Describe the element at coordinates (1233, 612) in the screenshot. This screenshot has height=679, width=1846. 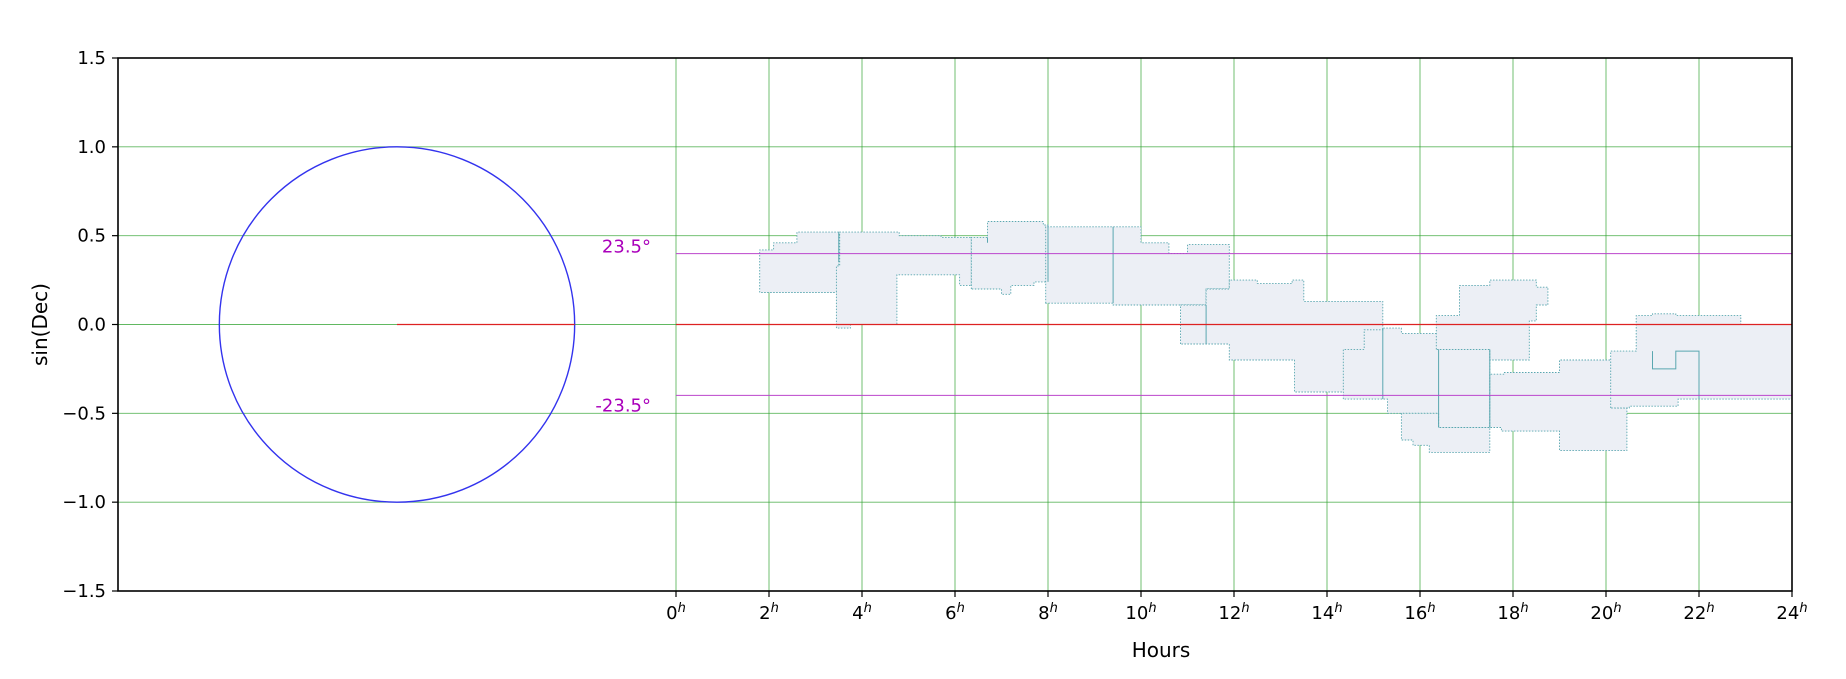
I see `x-tick-label: 12h` at that location.